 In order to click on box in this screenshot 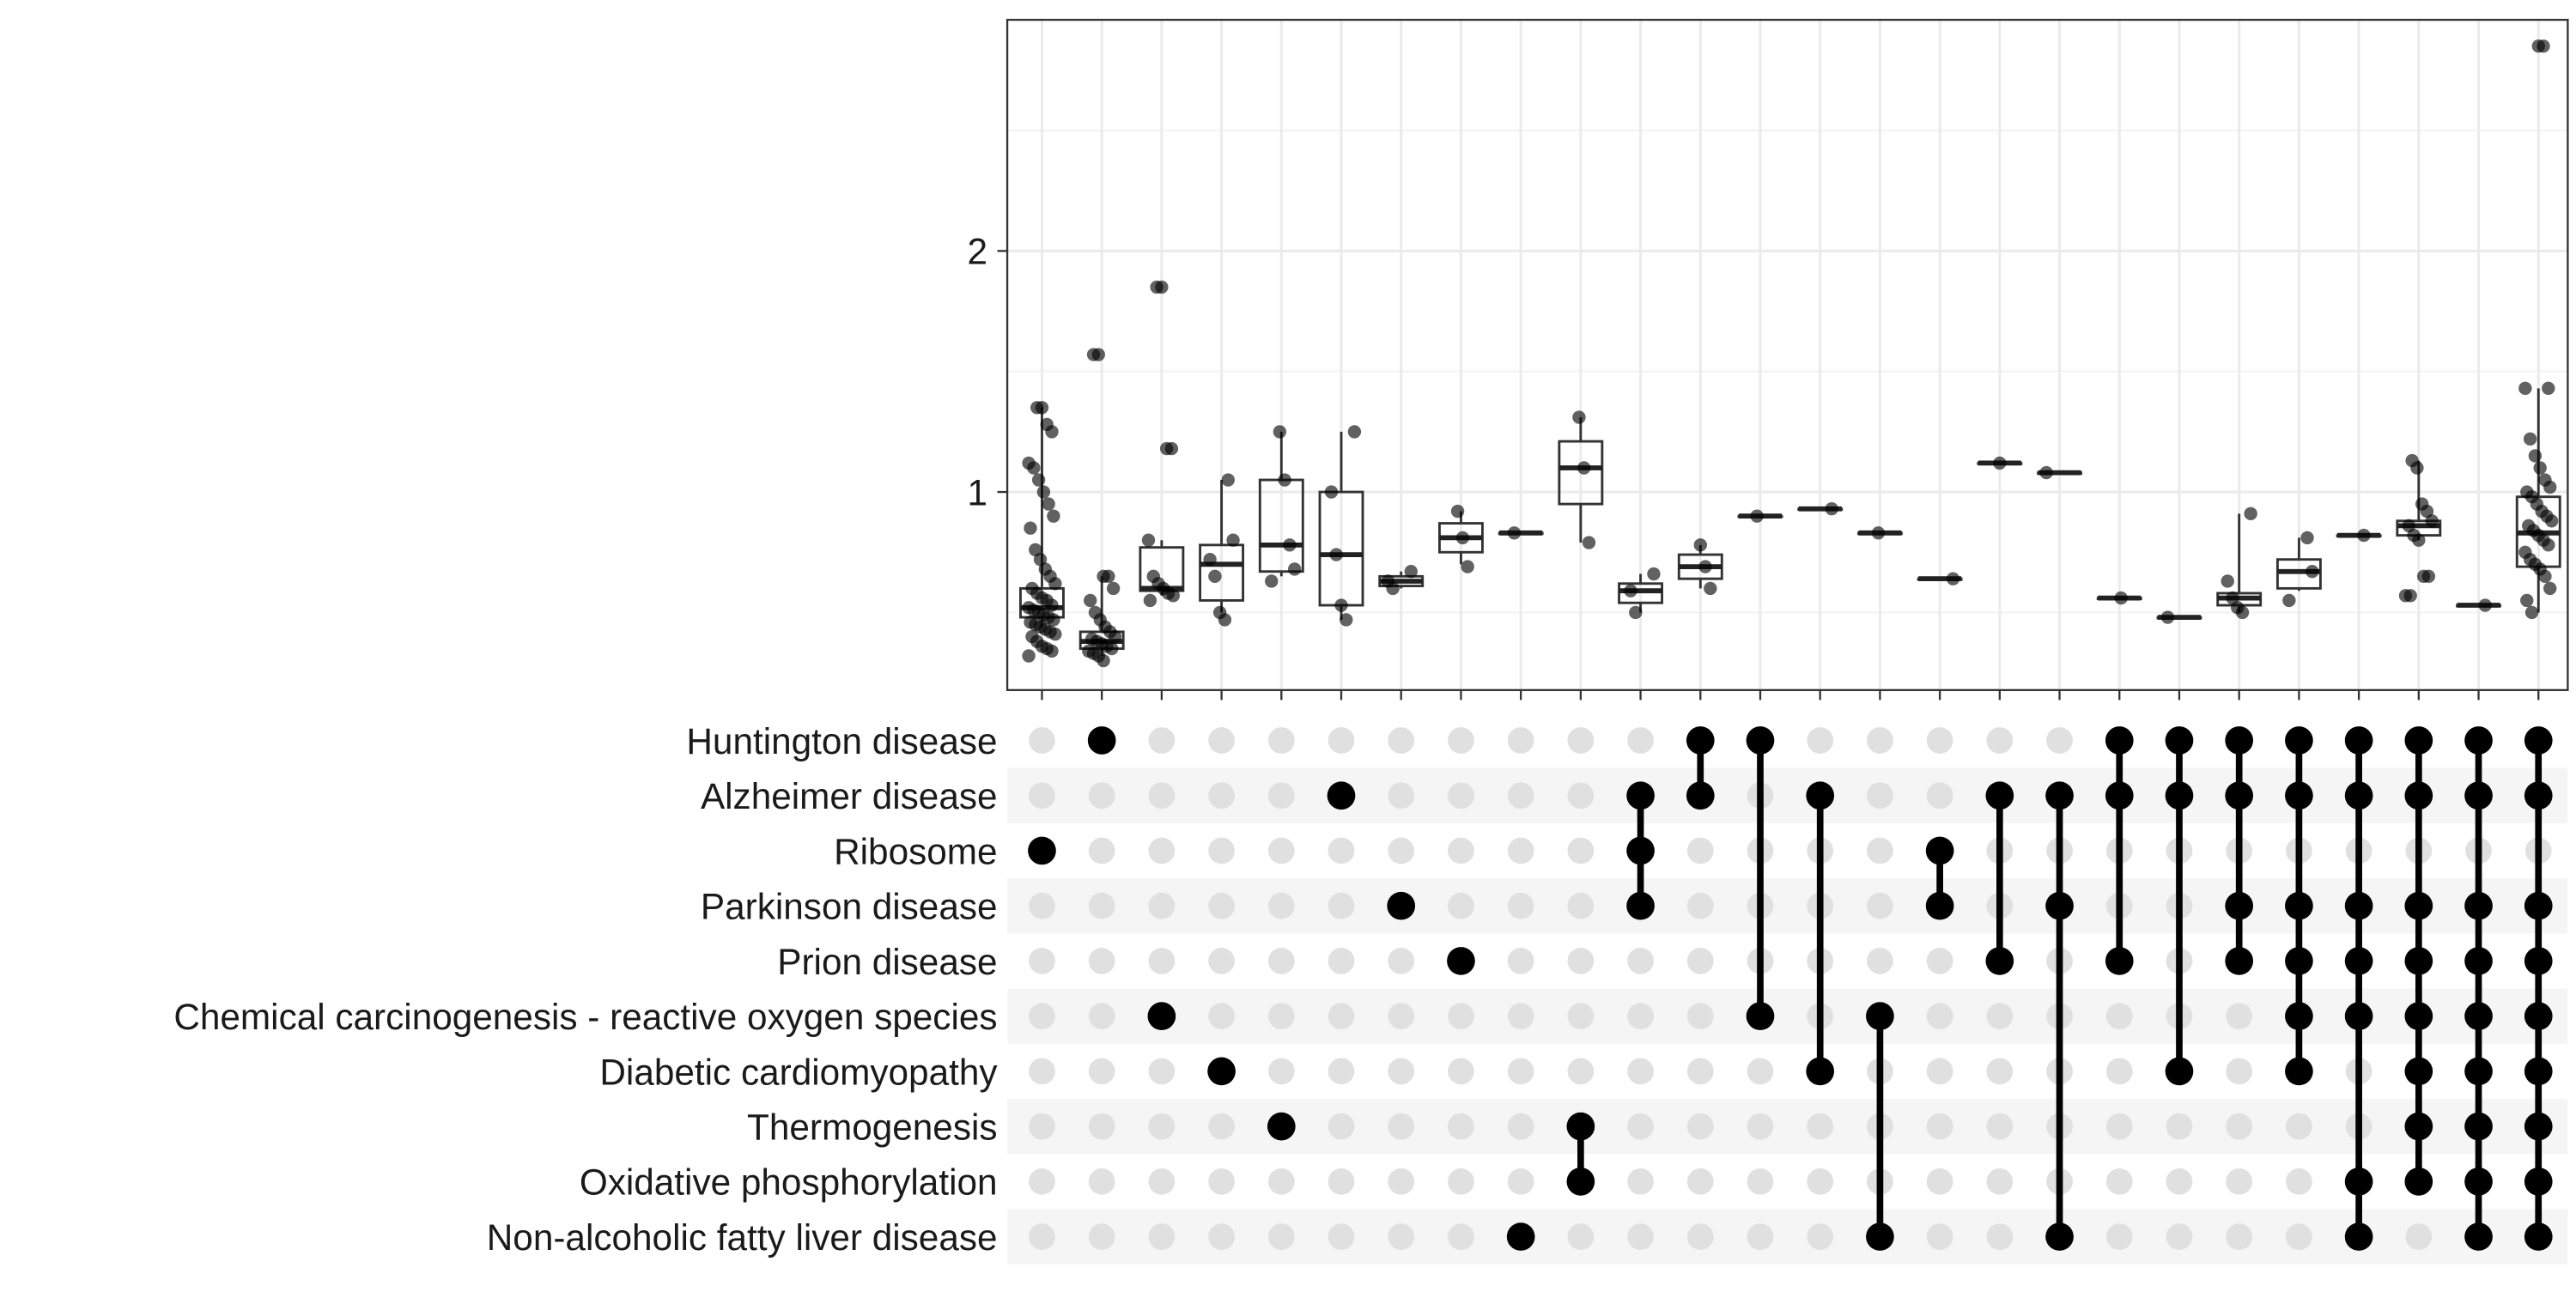, I will do `click(1581, 473)`.